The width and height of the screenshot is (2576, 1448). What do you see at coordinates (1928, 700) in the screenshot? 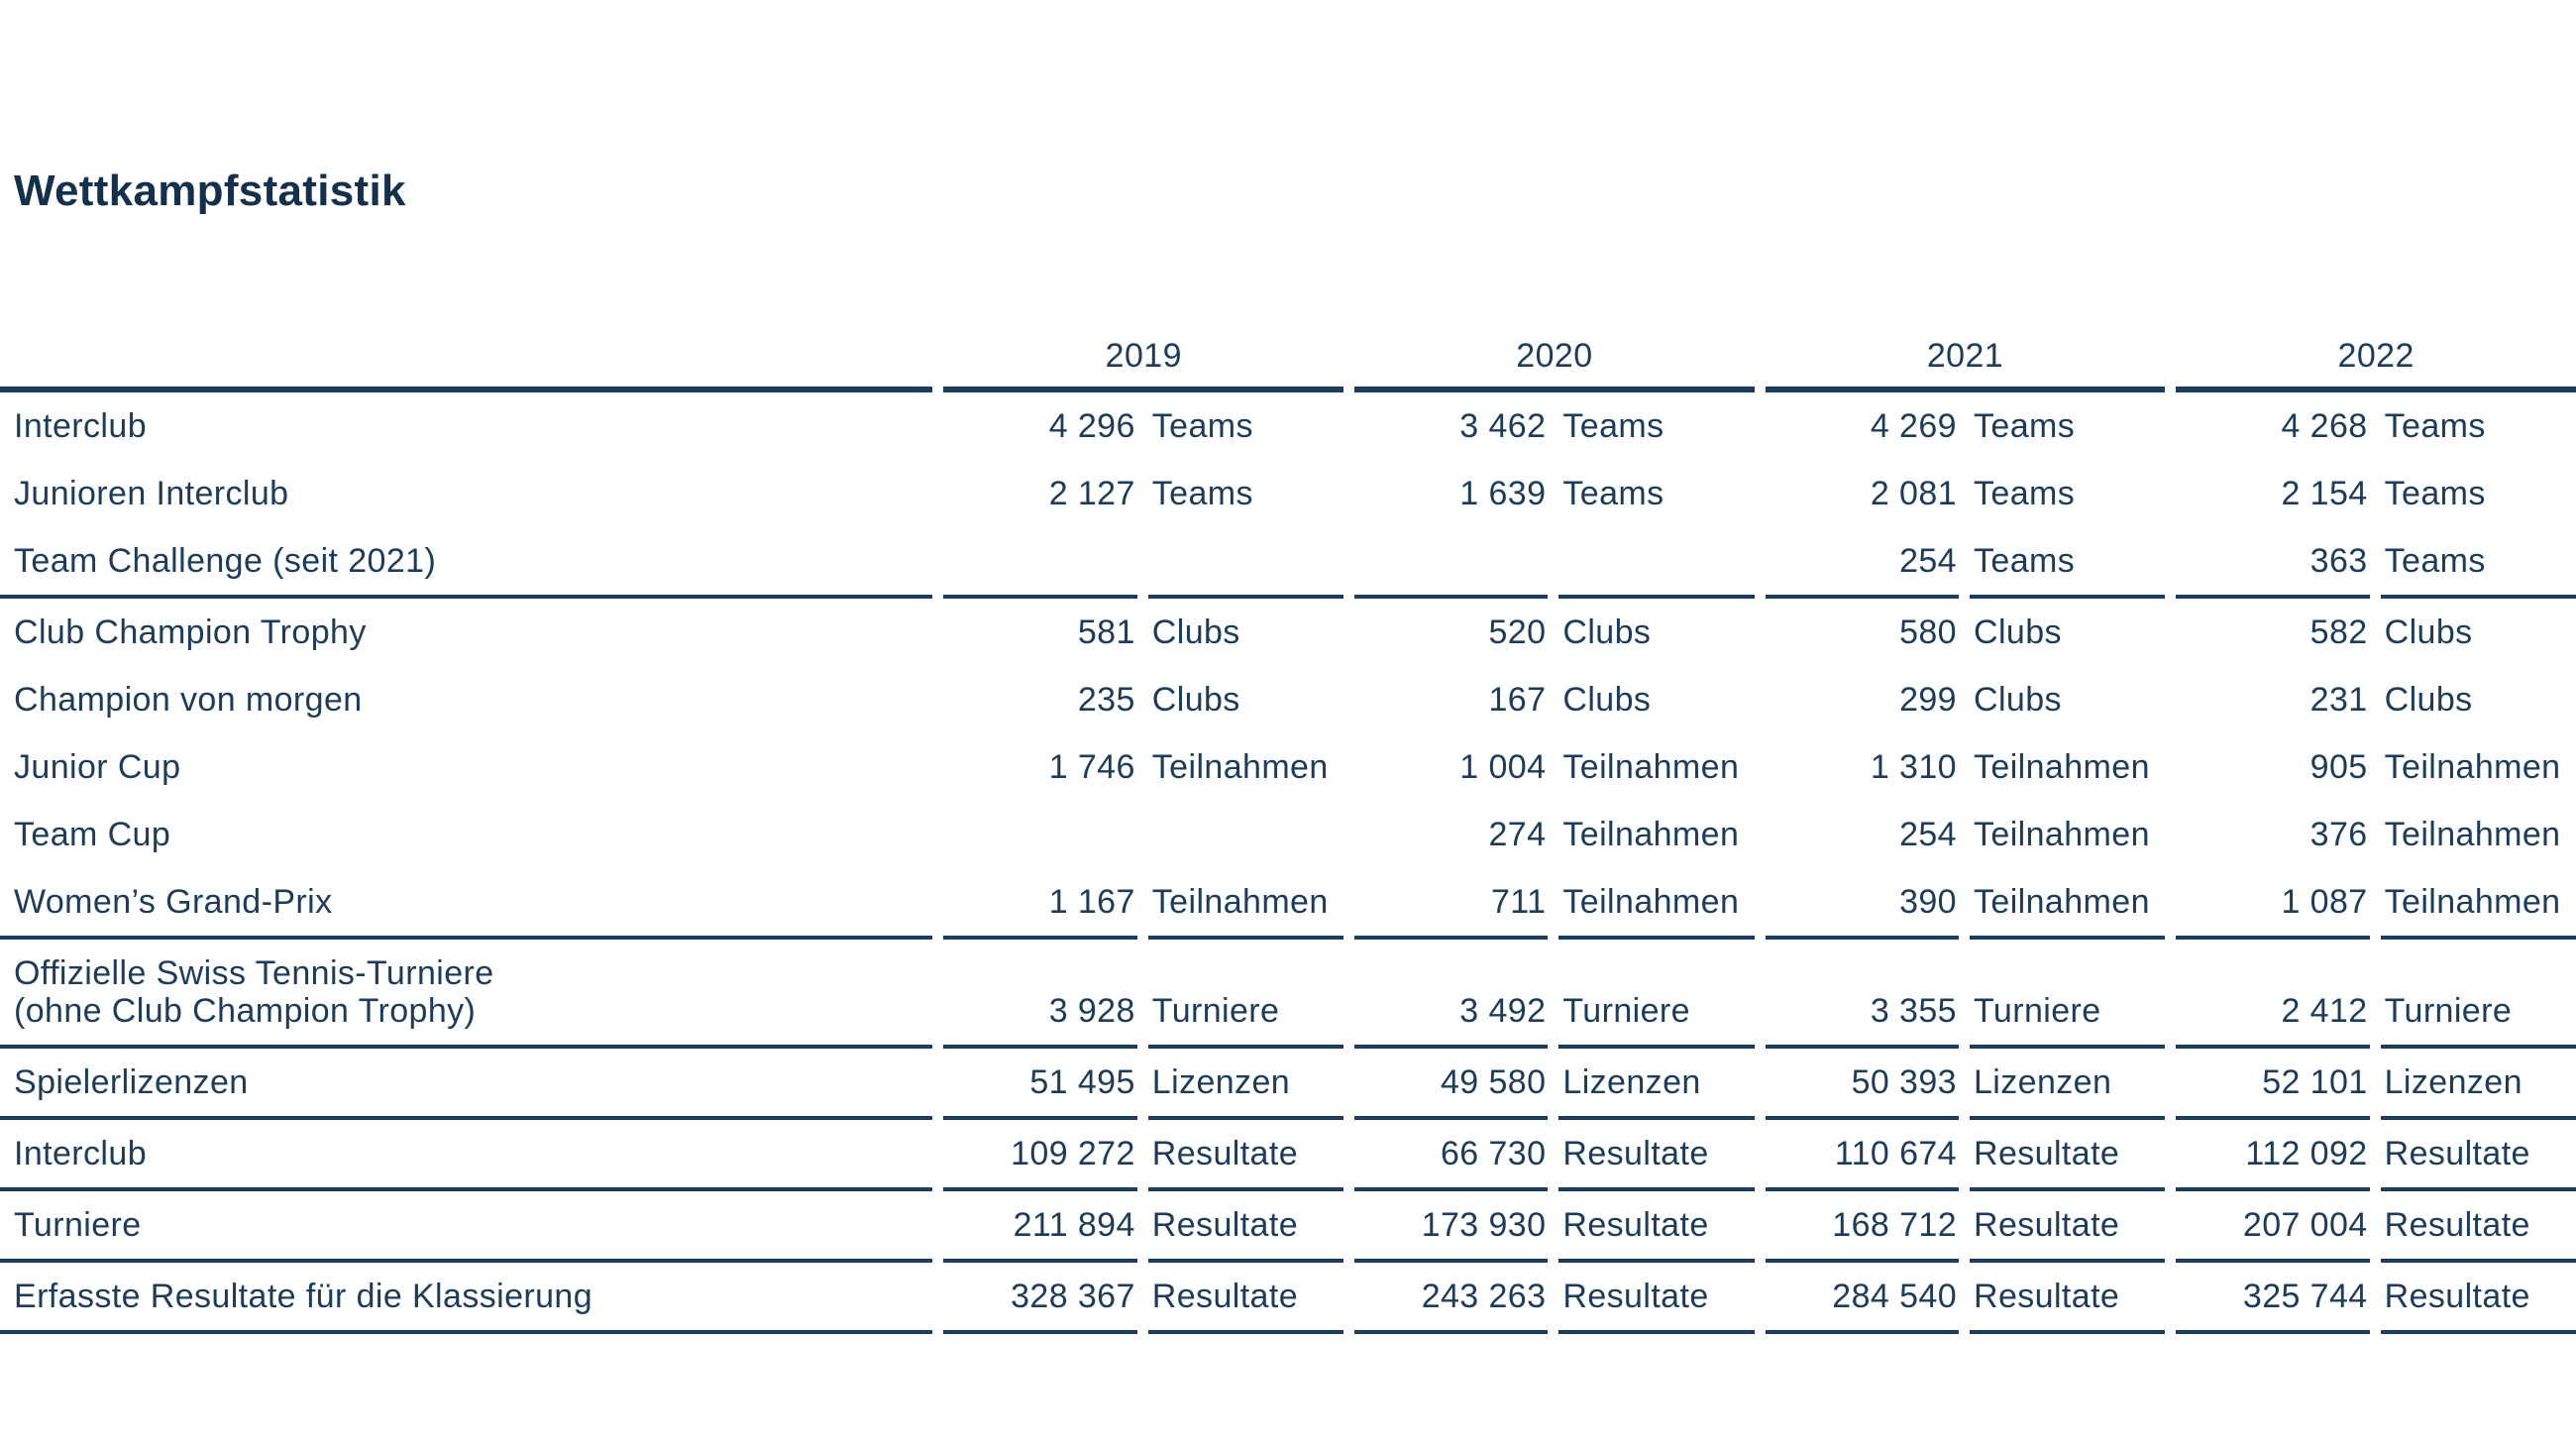
I see `value-number: 299` at bounding box center [1928, 700].